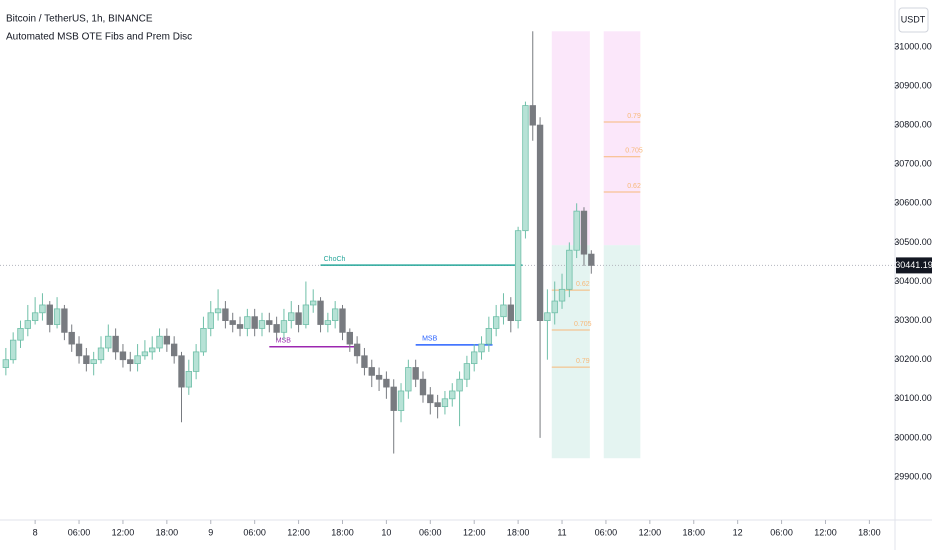  I want to click on x-tick-label: 11, so click(561, 532).